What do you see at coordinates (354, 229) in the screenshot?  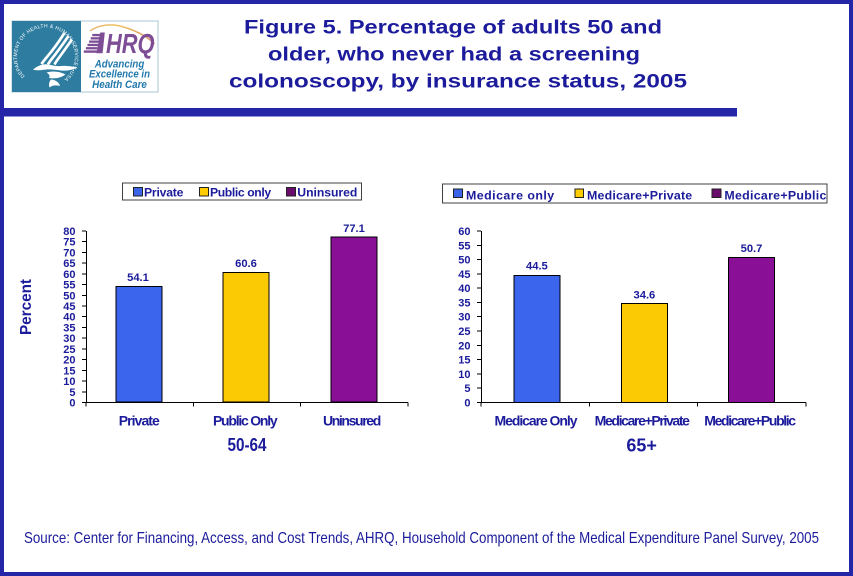 I see `svg-text: 77.1` at bounding box center [354, 229].